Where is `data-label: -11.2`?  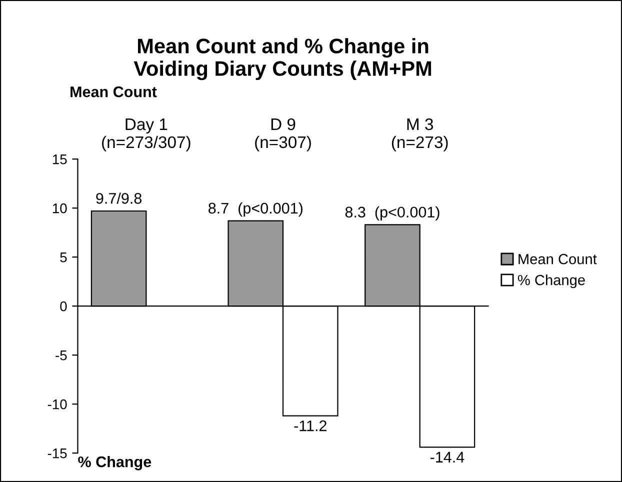 data-label: -11.2 is located at coordinates (310, 426).